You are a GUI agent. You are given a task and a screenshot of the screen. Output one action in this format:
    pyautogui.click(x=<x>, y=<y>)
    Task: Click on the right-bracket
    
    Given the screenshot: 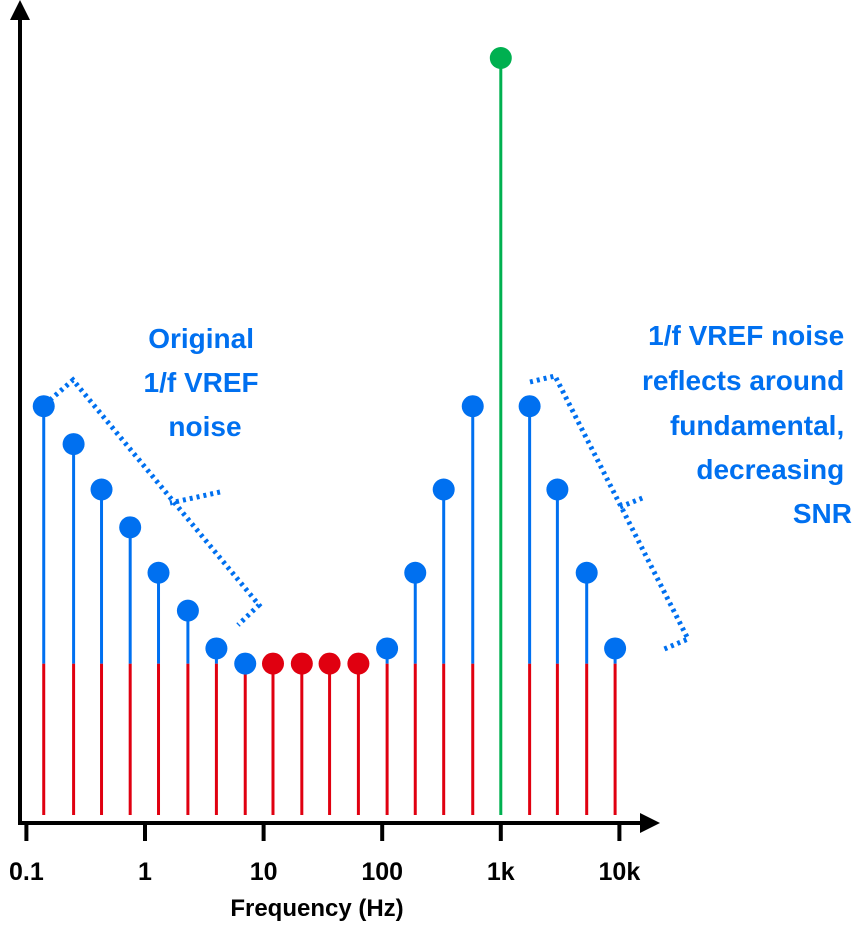 What is the action you would take?
    pyautogui.click(x=610, y=513)
    